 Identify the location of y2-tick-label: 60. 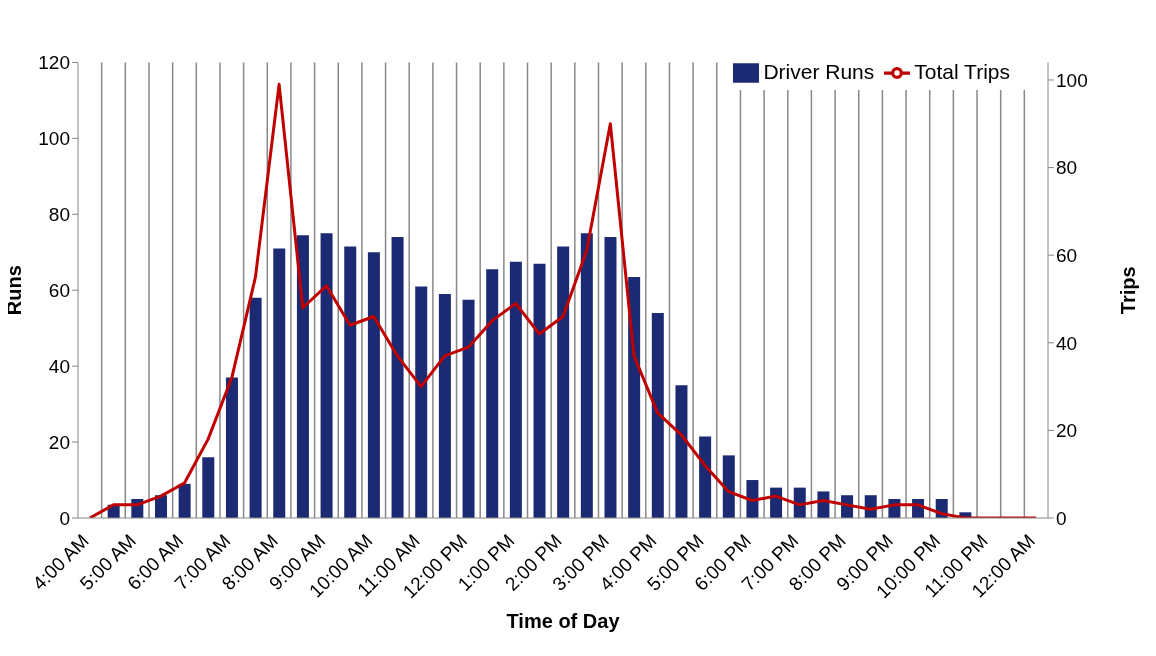
(1067, 255).